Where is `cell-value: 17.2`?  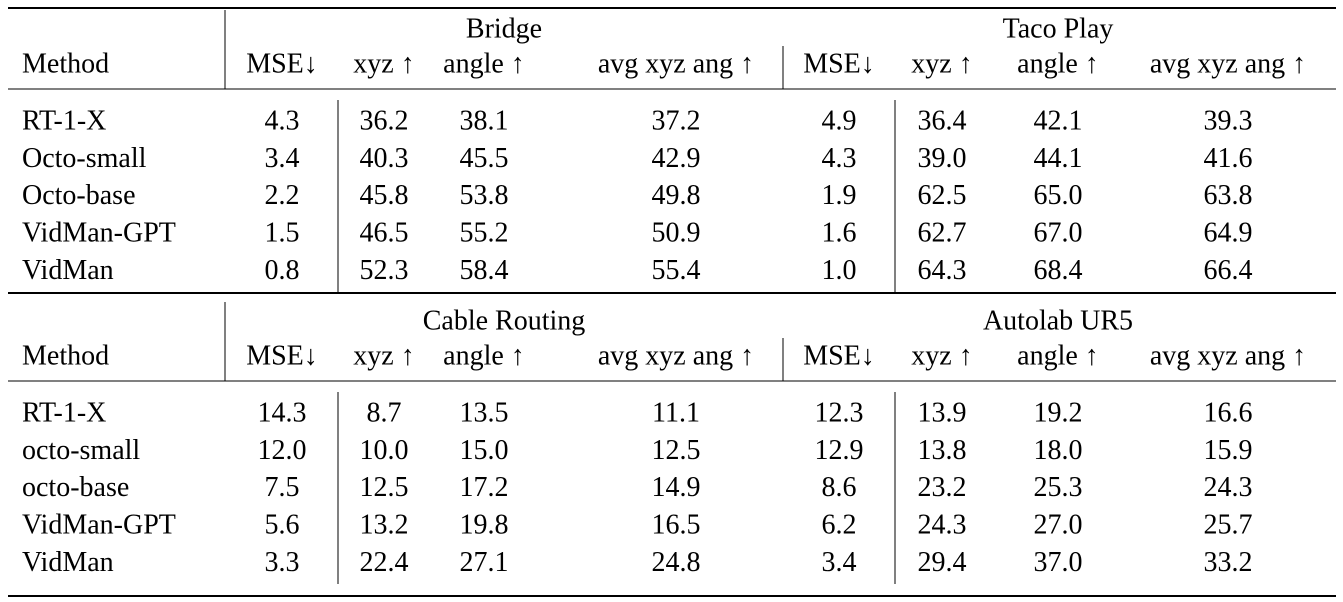
cell-value: 17.2 is located at coordinates (484, 487).